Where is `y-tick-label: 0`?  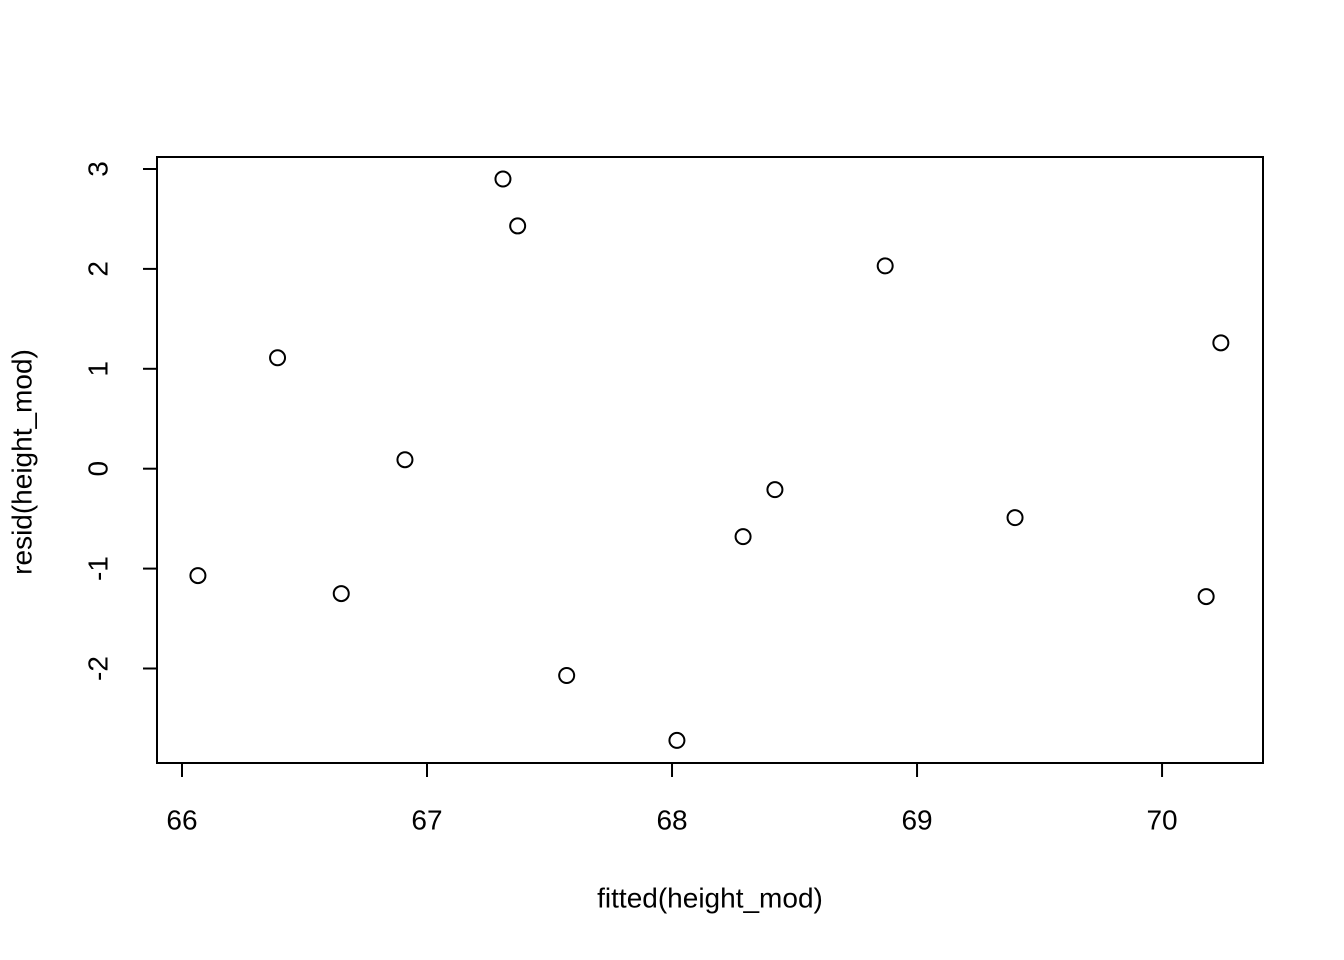 y-tick-label: 0 is located at coordinates (97, 469).